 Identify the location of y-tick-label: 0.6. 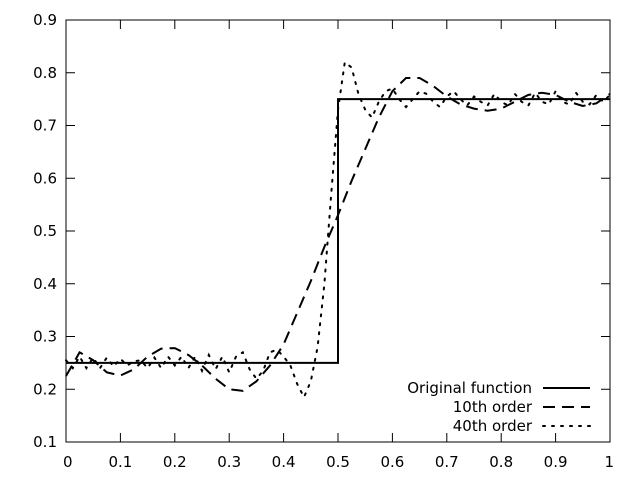
(45, 178).